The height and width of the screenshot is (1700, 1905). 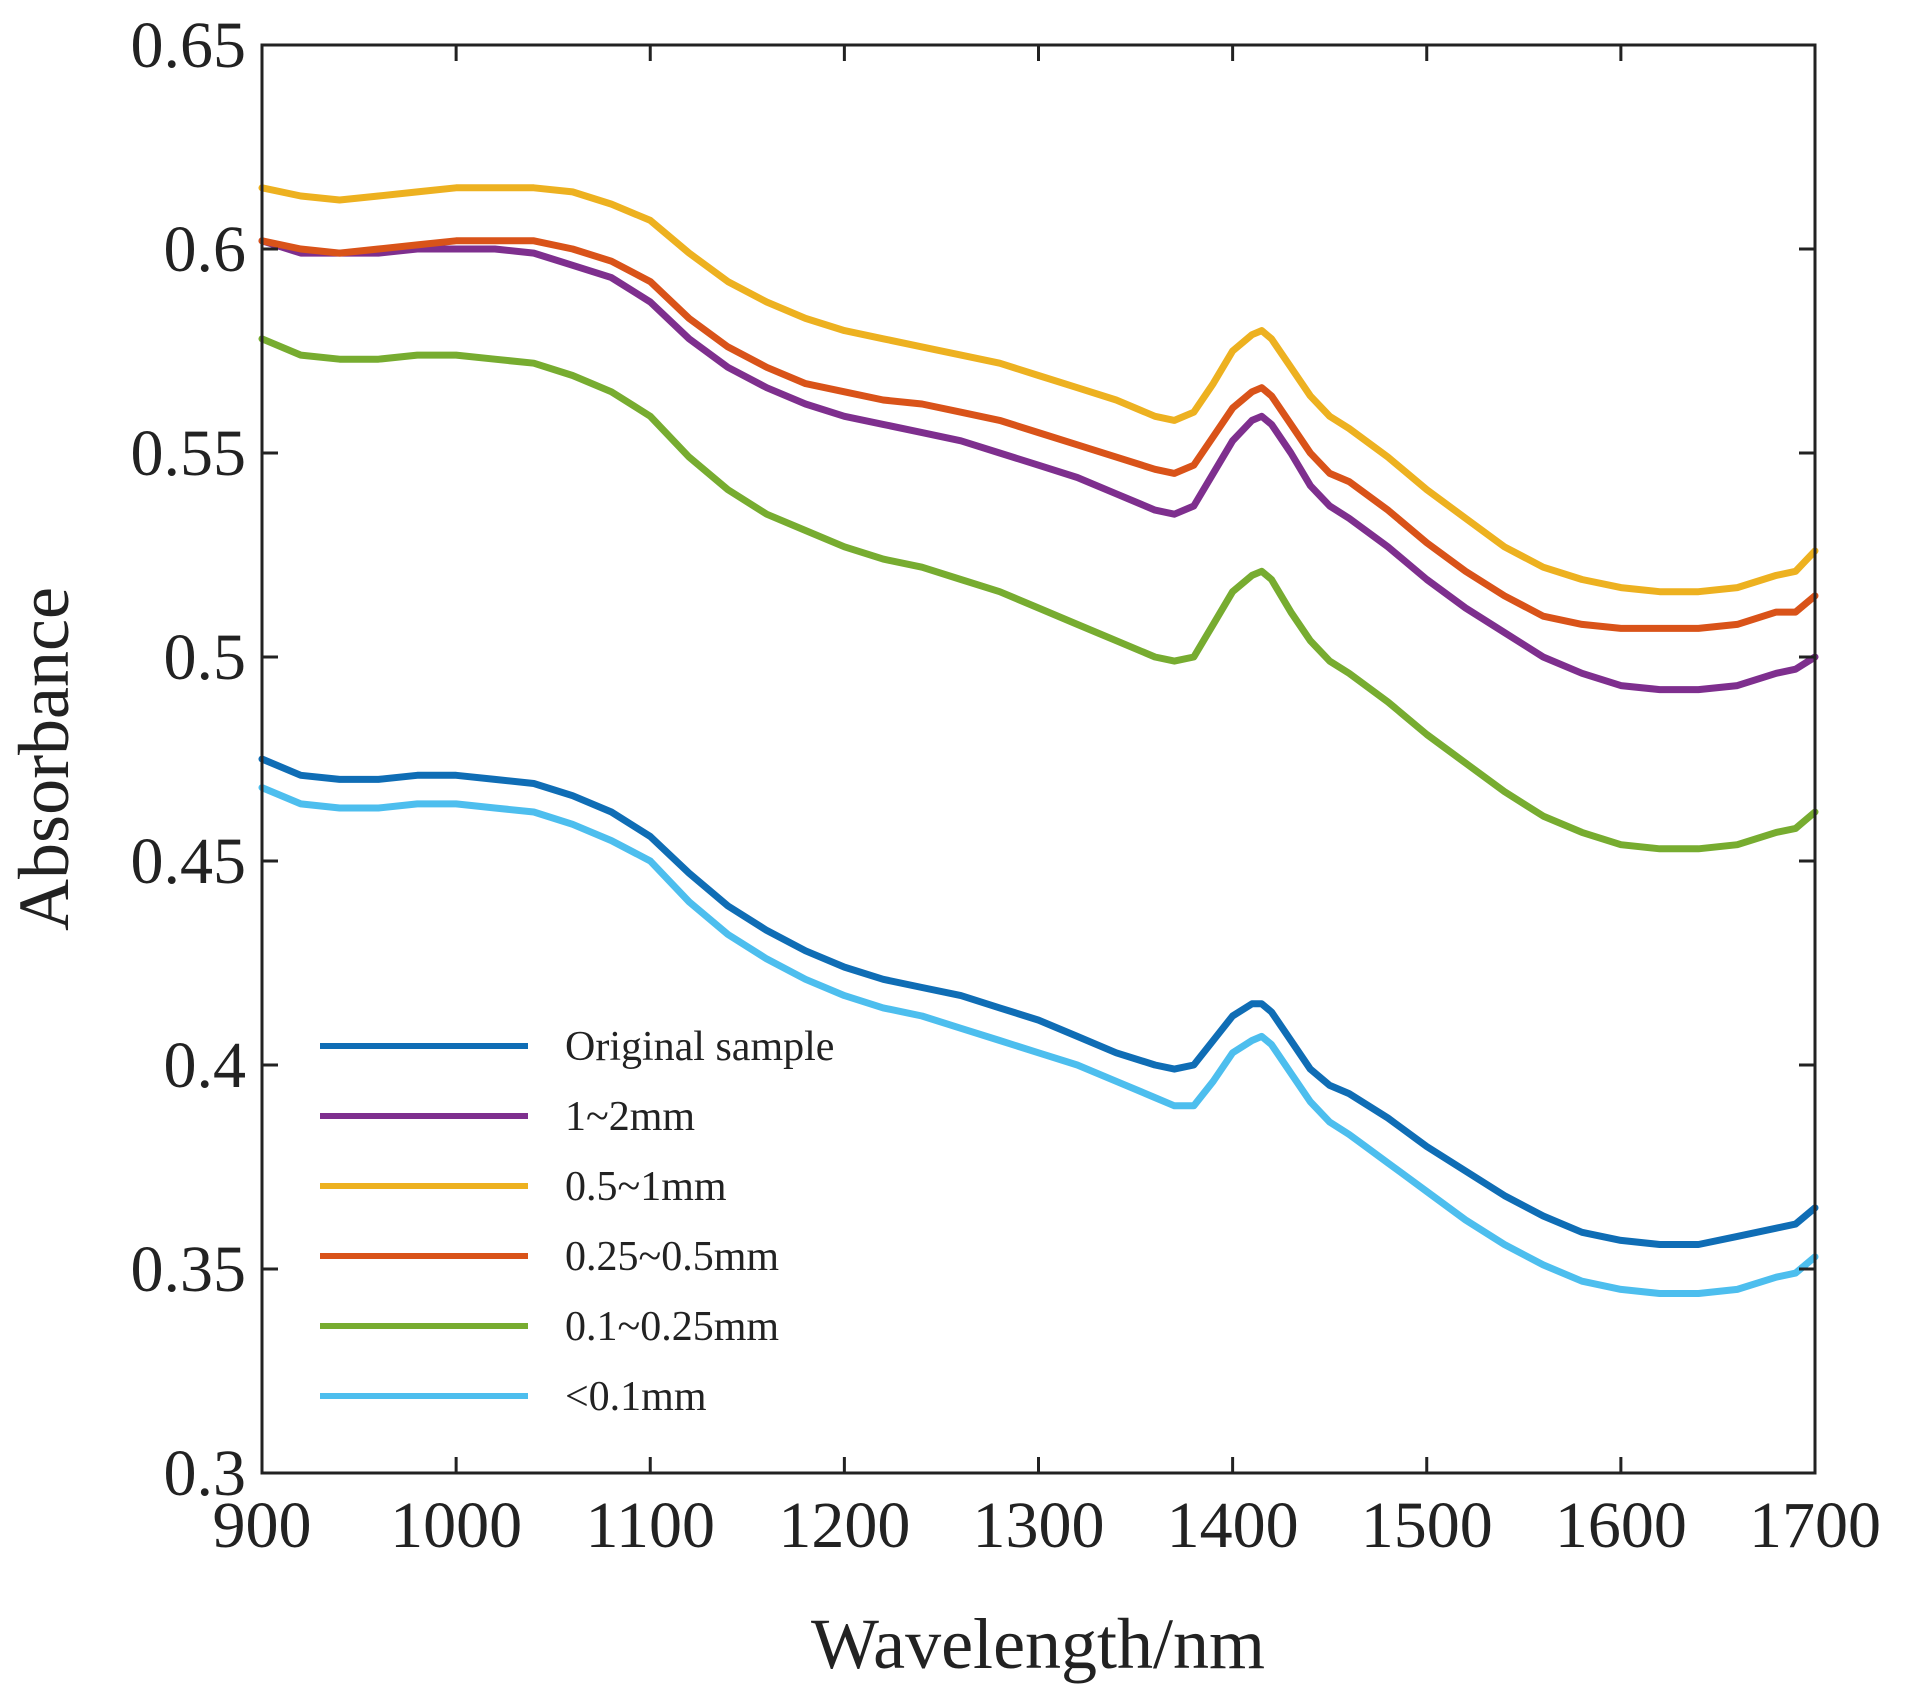 What do you see at coordinates (44, 759) in the screenshot?
I see `y-axis-title: Absorbance` at bounding box center [44, 759].